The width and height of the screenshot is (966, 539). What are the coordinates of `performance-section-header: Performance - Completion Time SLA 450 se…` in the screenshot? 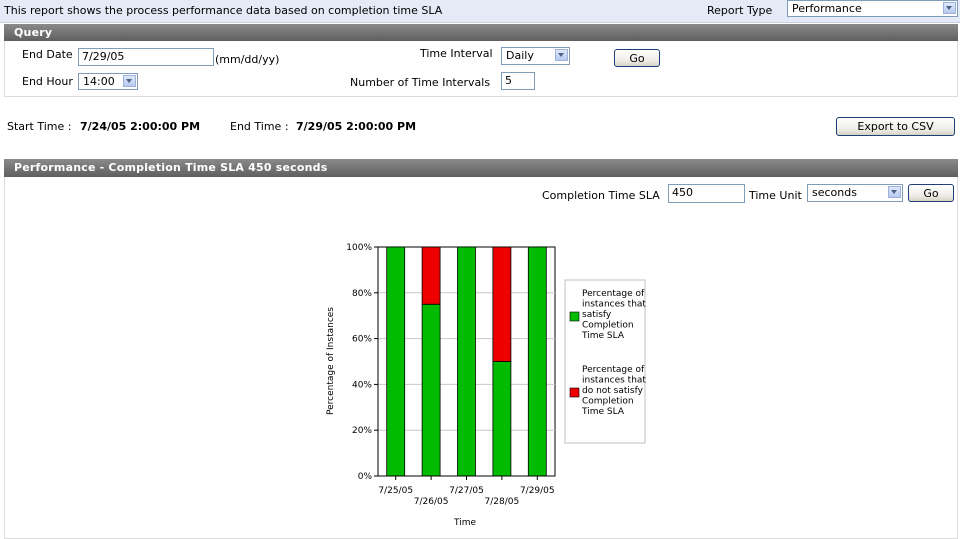 It's located at (481, 168).